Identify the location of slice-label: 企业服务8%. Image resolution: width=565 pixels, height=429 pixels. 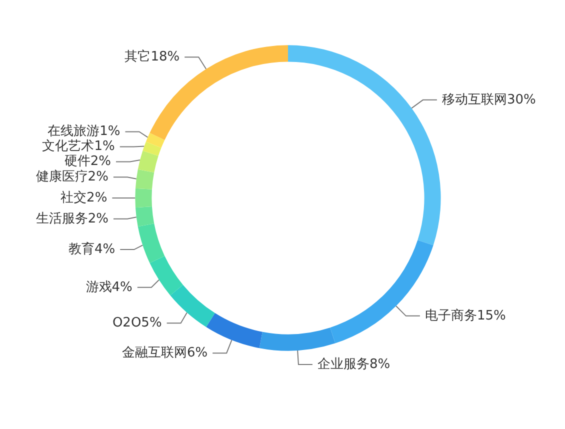
(353, 364).